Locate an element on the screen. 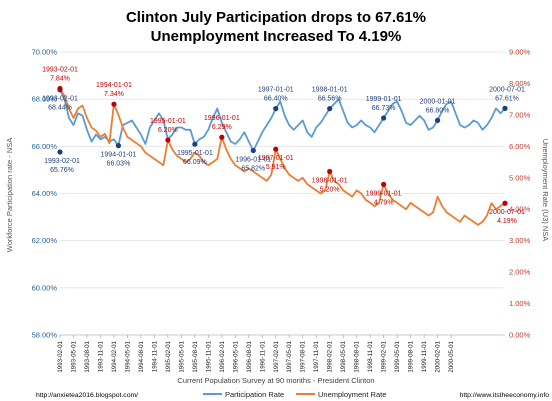 Image resolution: width=552 pixels, height=401 pixels. point-label-value: 65.82% is located at coordinates (253, 169).